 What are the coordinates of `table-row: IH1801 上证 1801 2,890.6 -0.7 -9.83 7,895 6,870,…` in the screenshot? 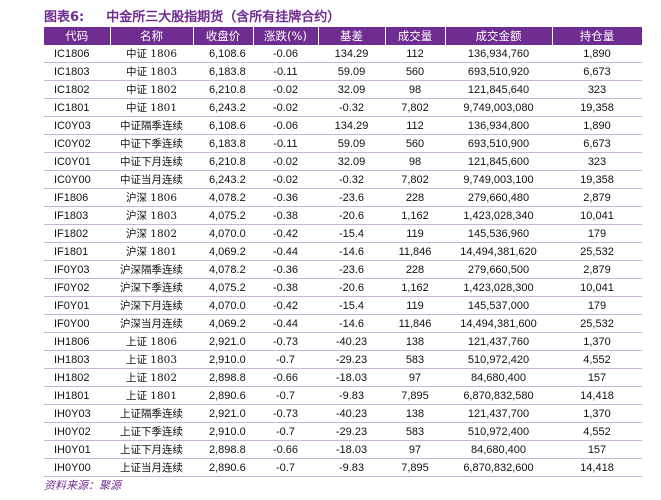 It's located at (343, 395).